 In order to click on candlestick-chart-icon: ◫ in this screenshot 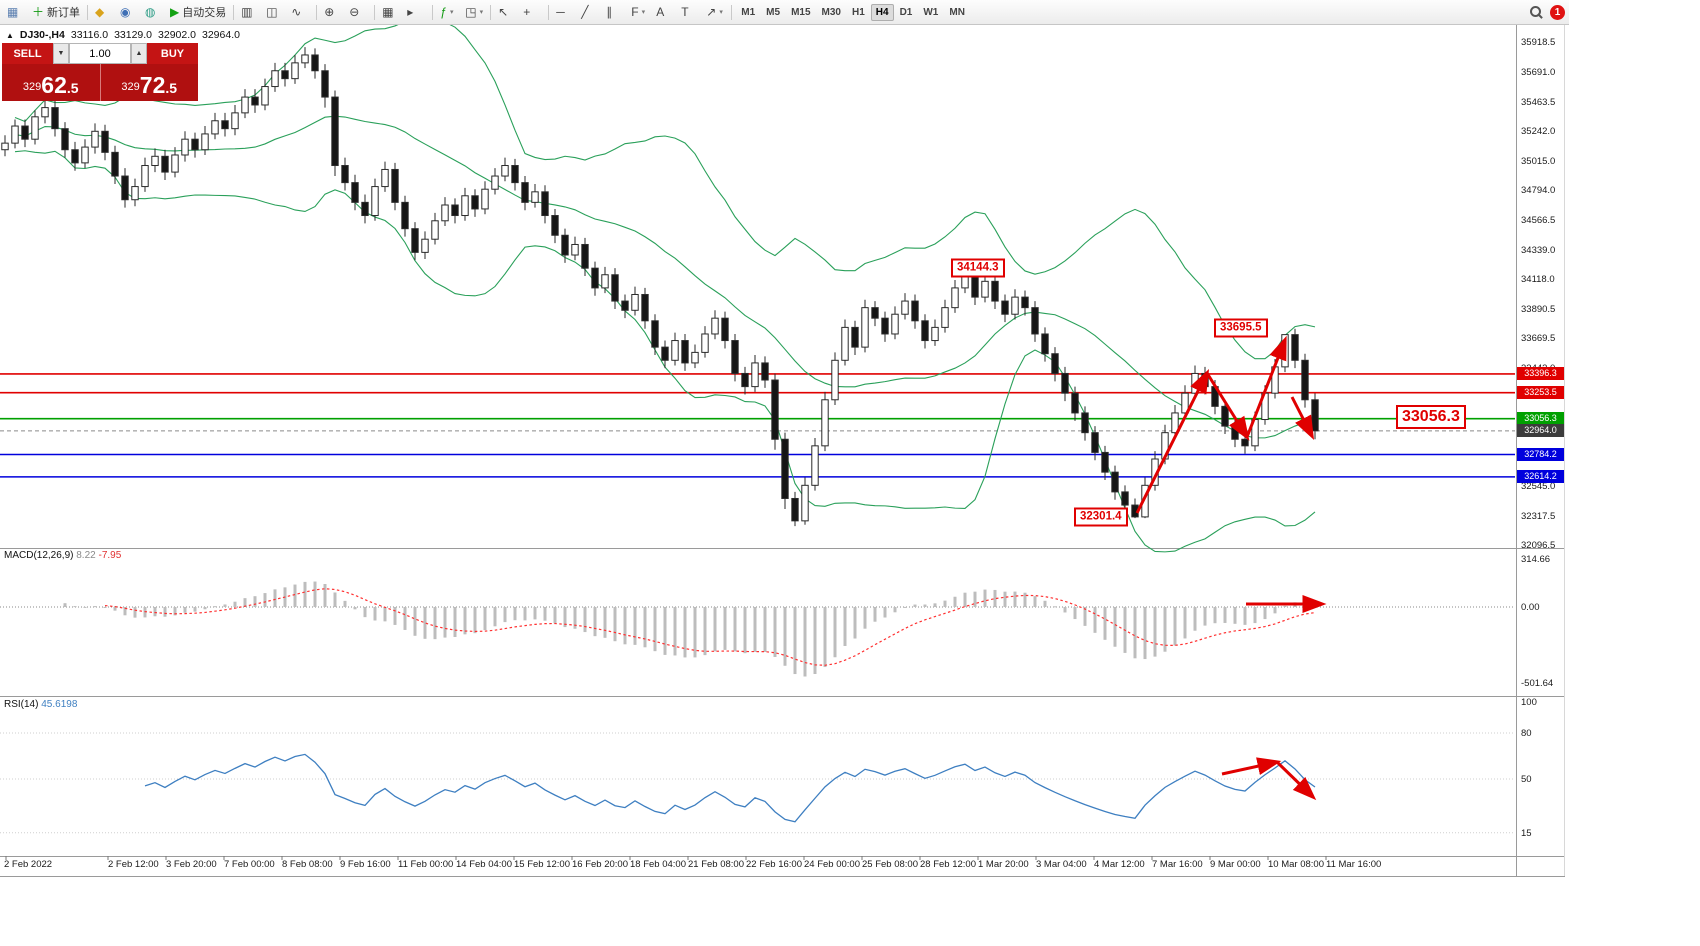, I will do `click(275, 12)`.